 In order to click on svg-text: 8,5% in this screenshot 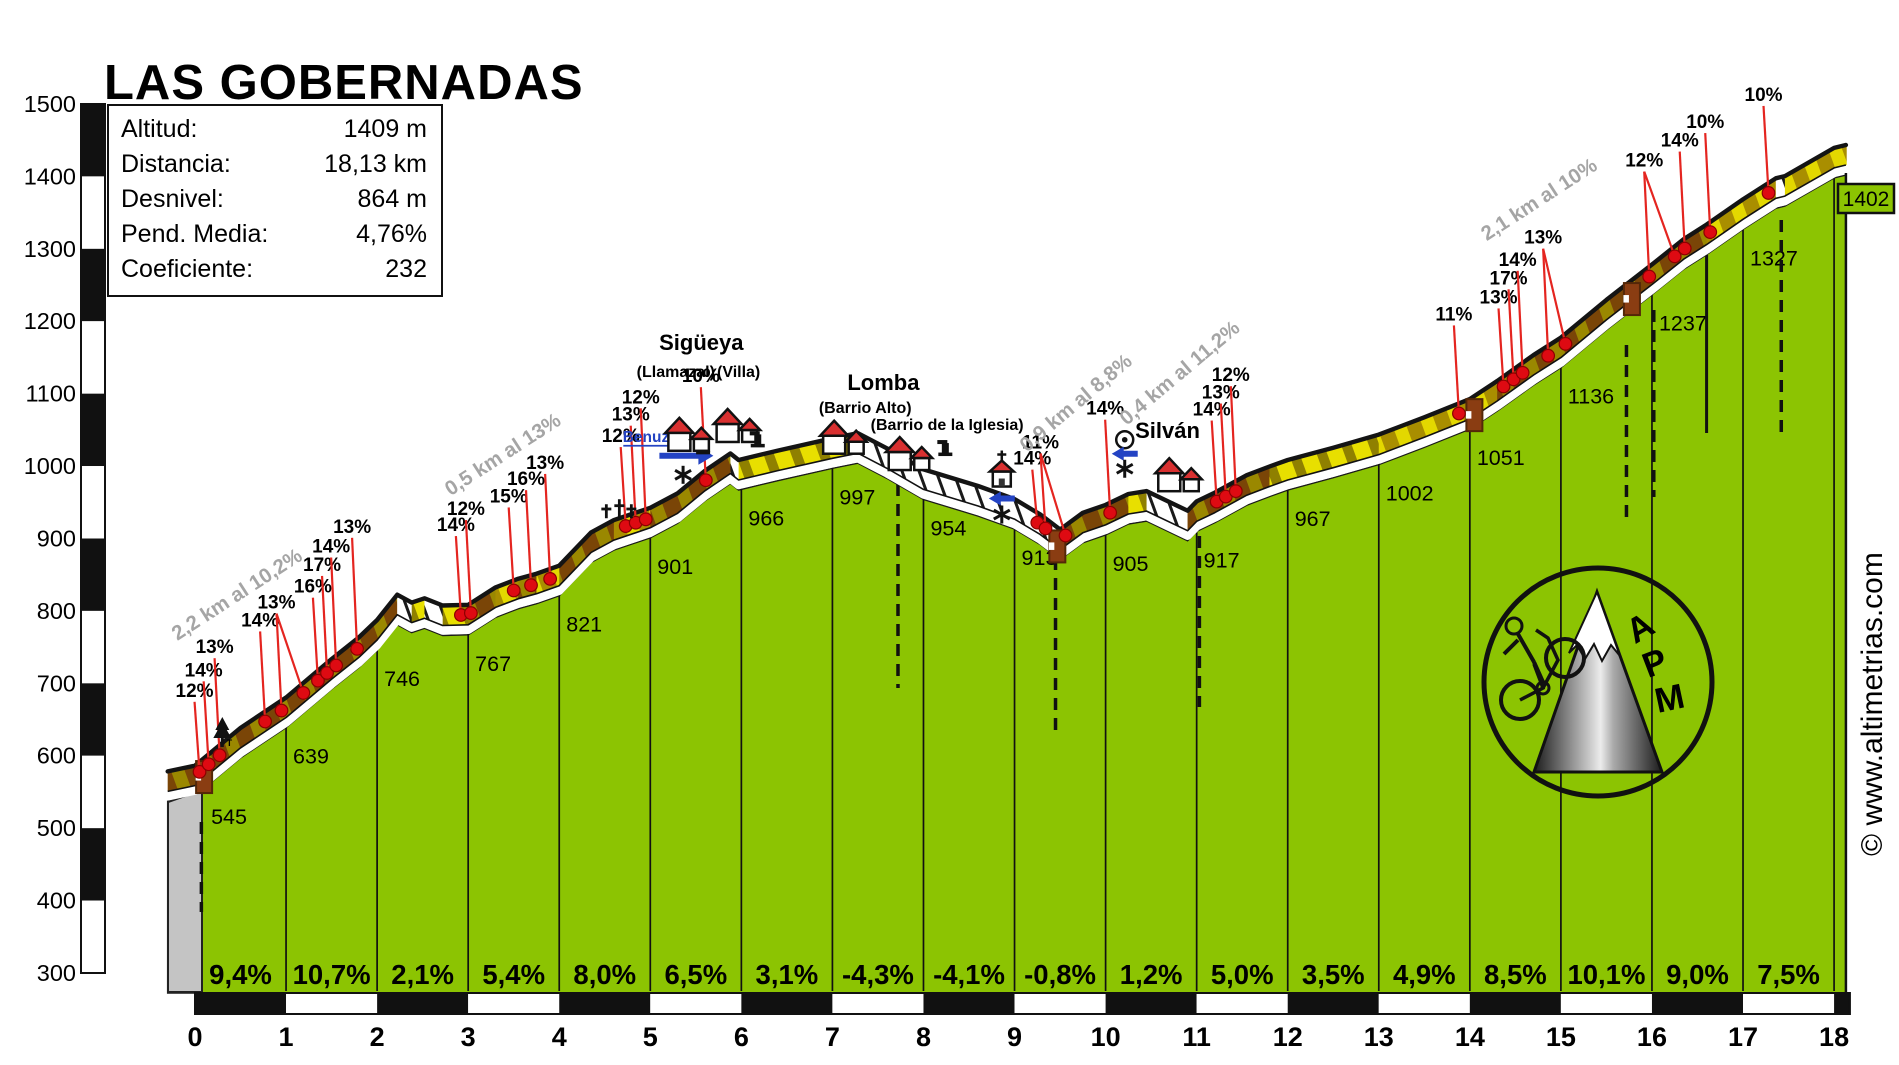, I will do `click(1515, 974)`.